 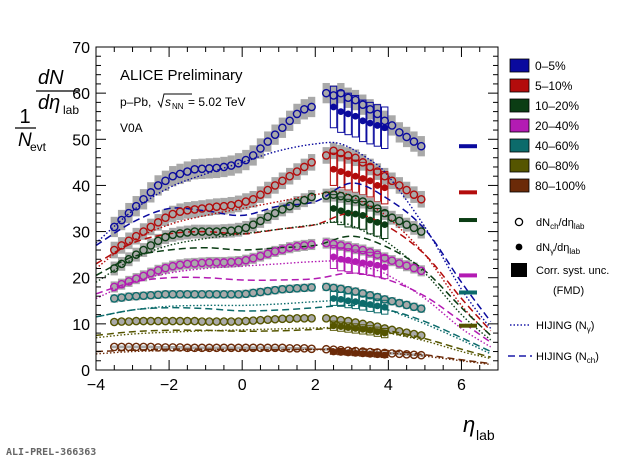 I want to click on centrality-legend: 0–5% 5–10% 10–20% 20–40% 40–60% 60–80% 80–100%, so click(x=547, y=125).